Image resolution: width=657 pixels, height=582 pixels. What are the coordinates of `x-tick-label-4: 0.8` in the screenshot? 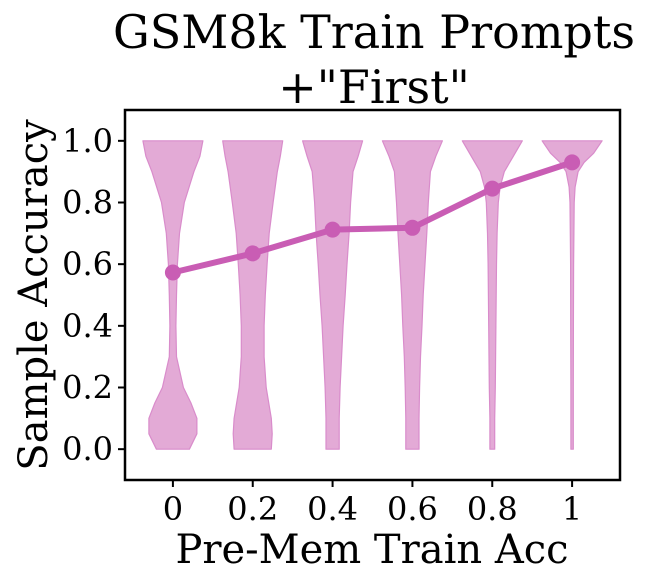 It's located at (492, 509).